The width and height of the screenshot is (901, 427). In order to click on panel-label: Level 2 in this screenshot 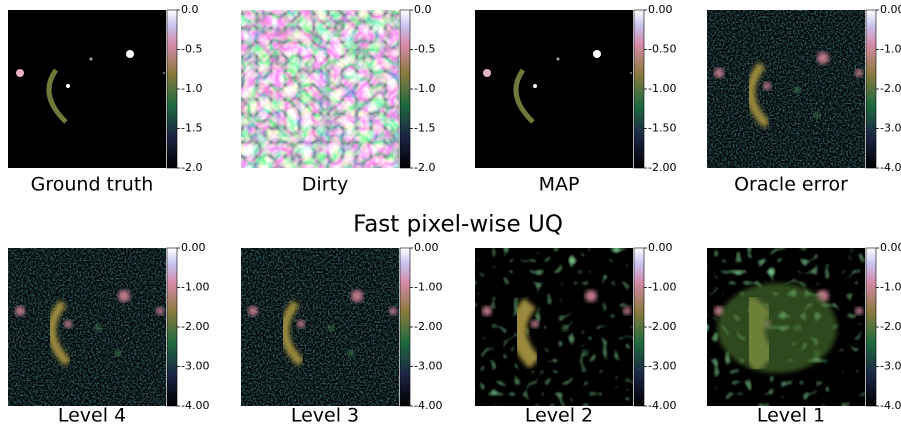, I will do `click(559, 416)`.